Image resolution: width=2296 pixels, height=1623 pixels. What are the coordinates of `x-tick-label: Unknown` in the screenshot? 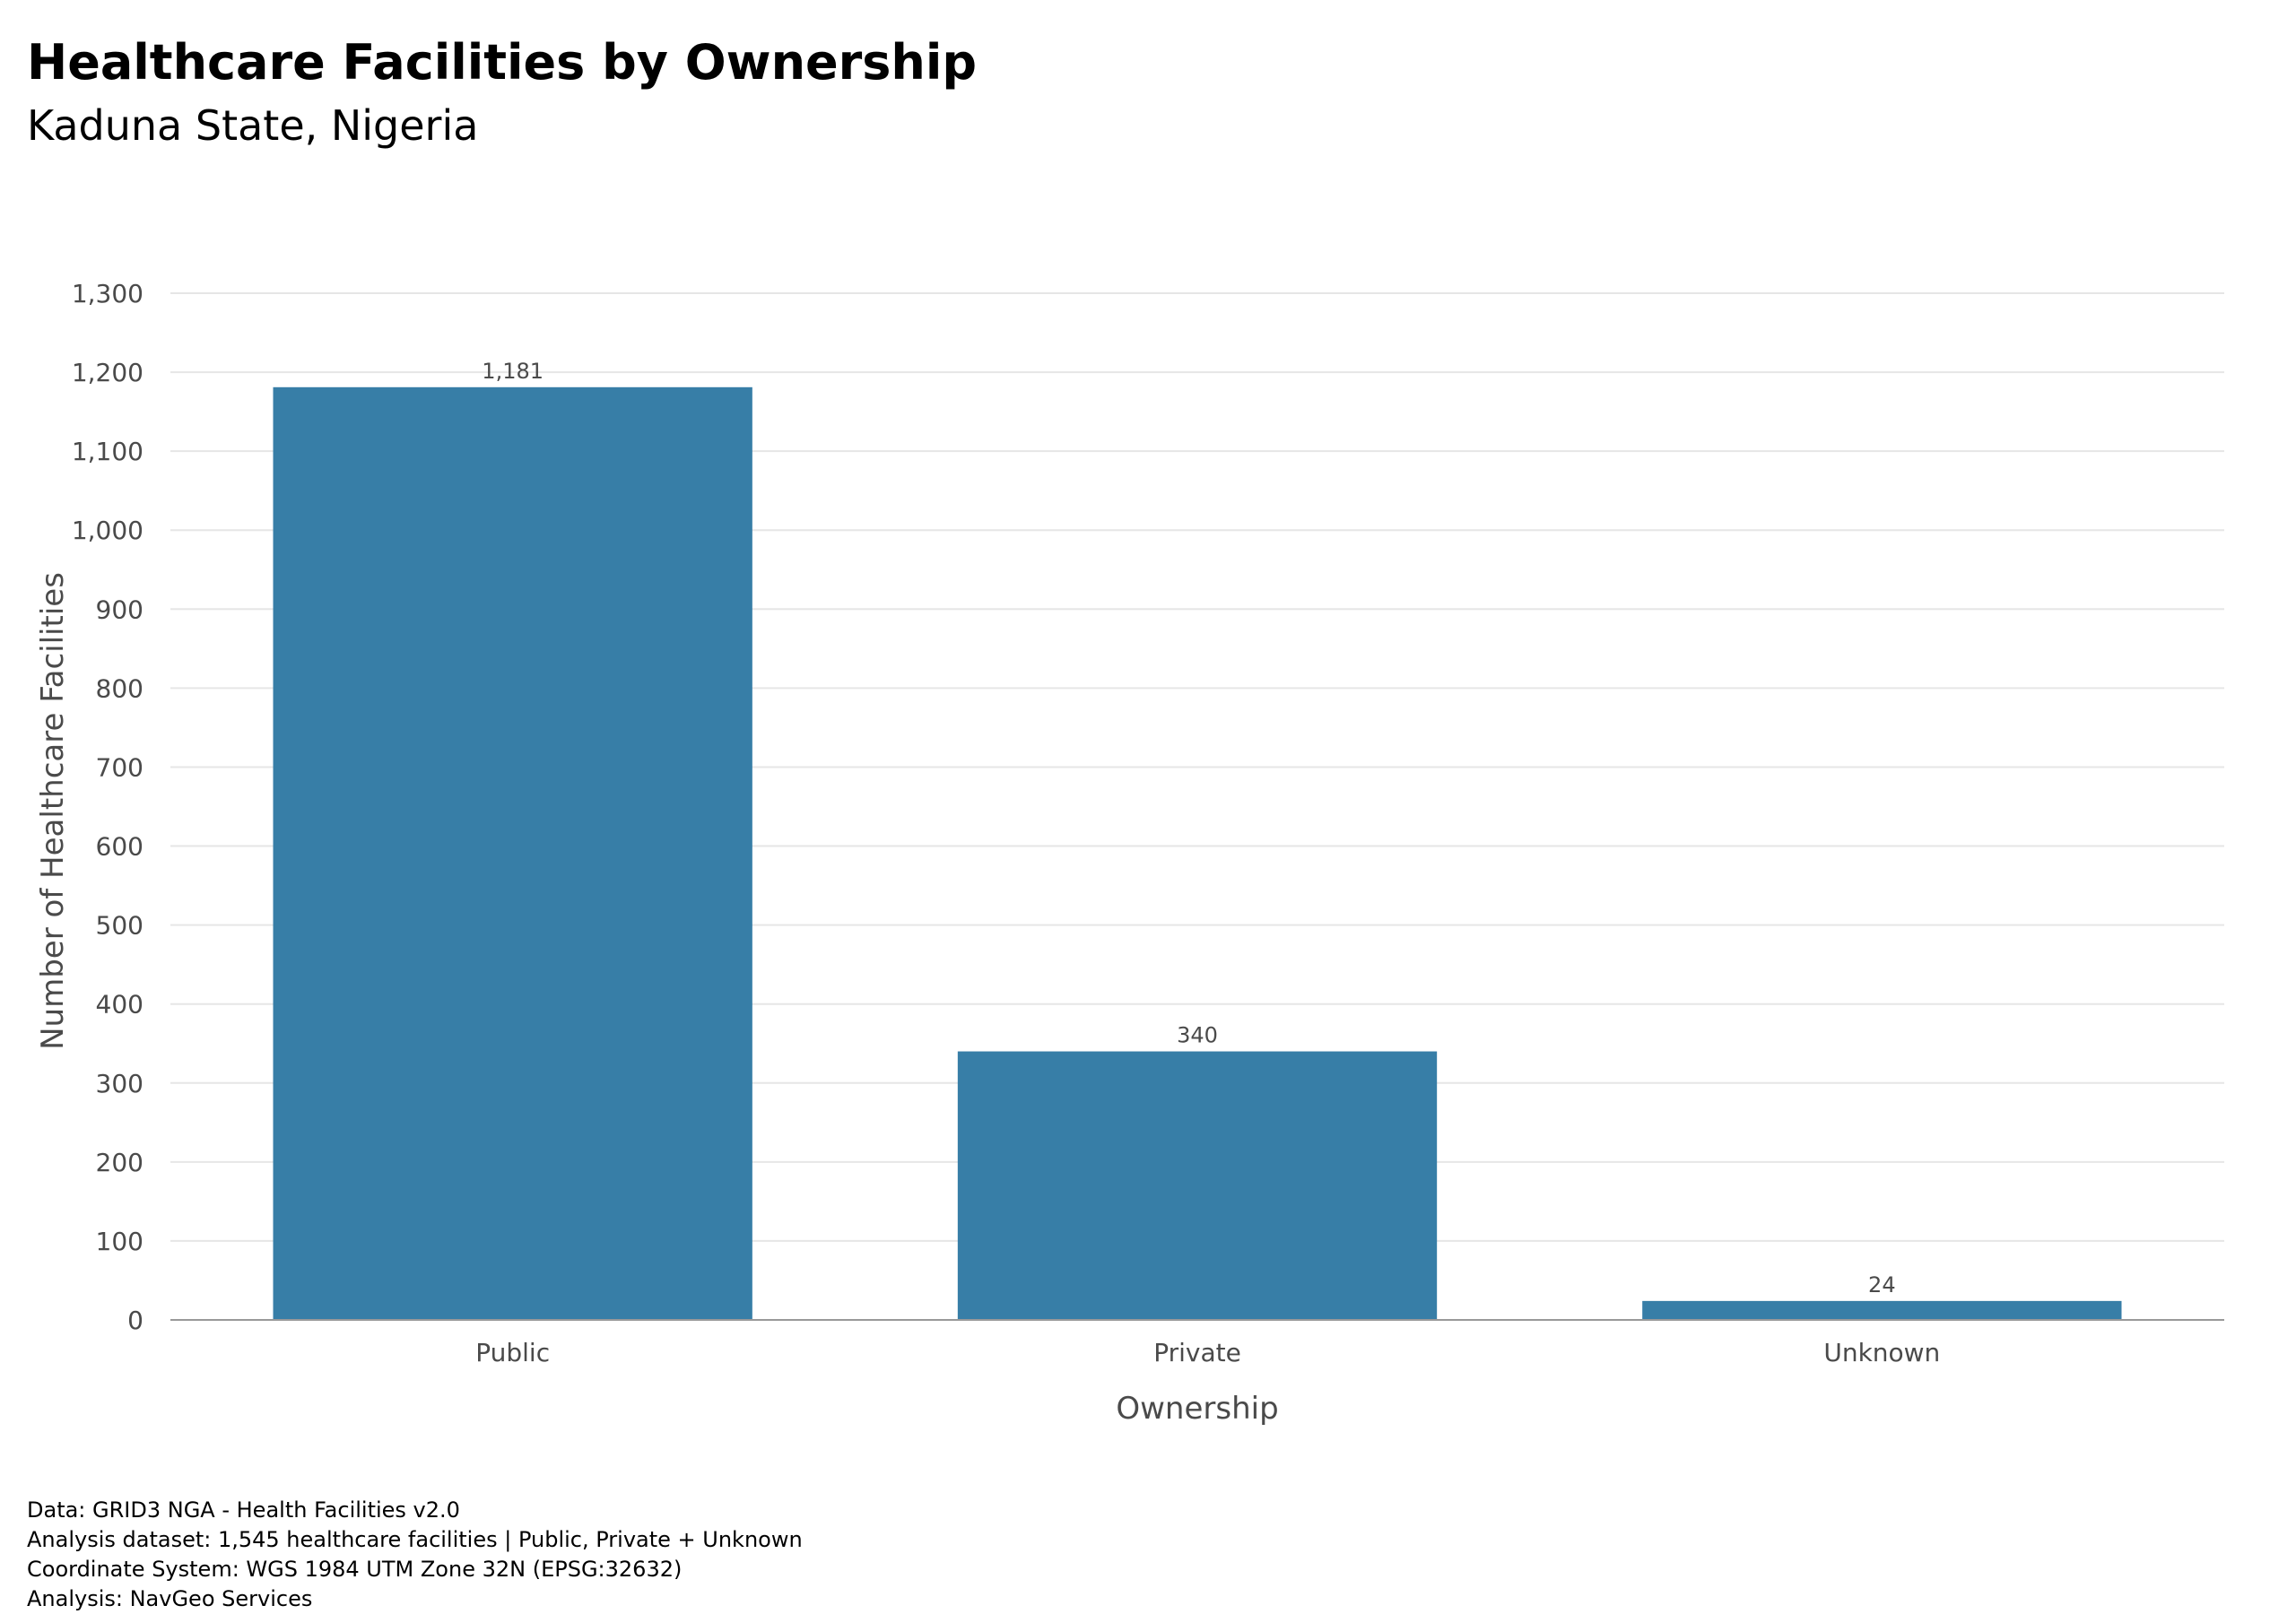 It's located at (1881, 1352).